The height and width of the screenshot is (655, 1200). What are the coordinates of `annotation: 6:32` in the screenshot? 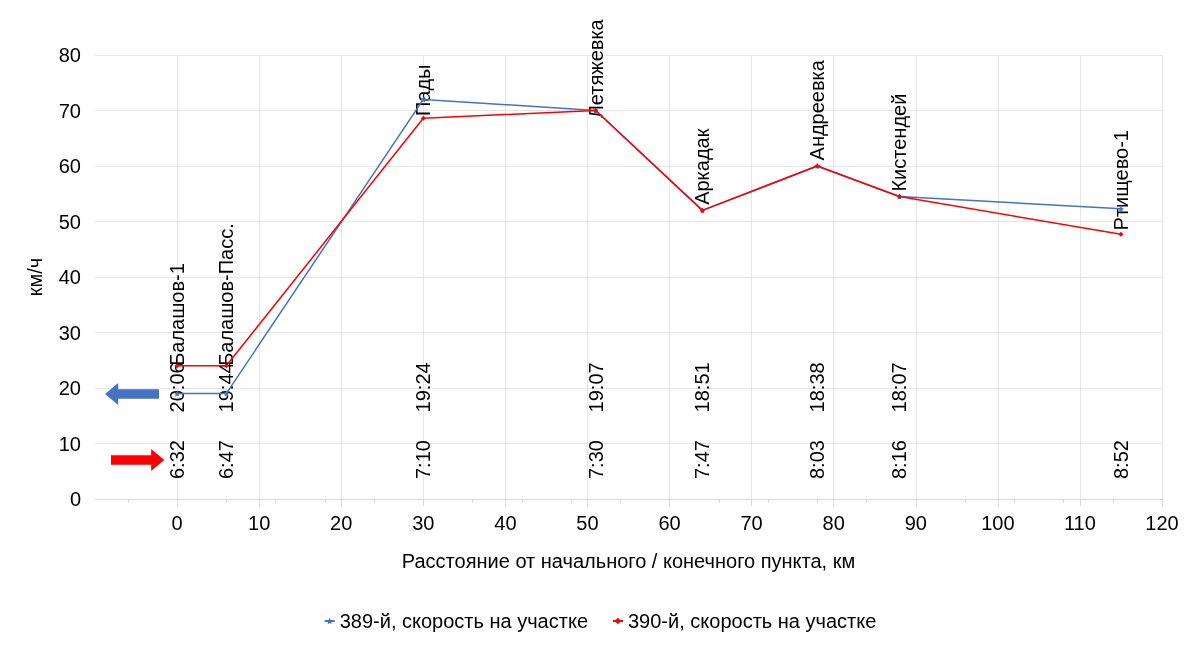 It's located at (177, 460).